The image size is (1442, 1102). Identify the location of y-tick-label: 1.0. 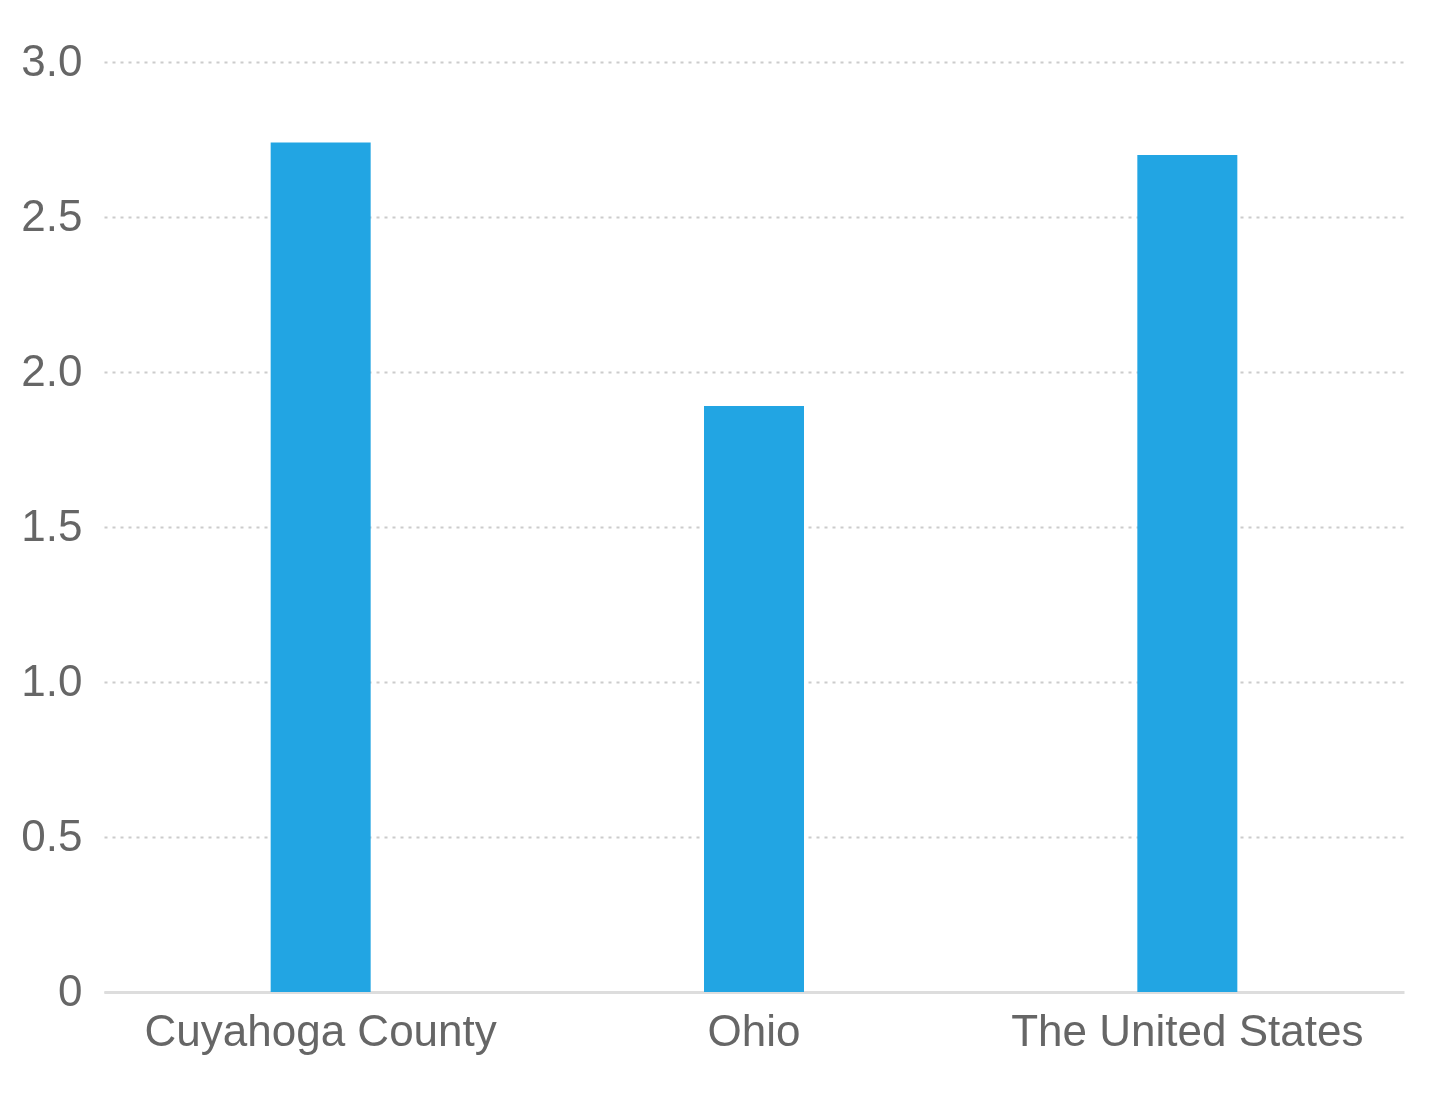
(52, 680).